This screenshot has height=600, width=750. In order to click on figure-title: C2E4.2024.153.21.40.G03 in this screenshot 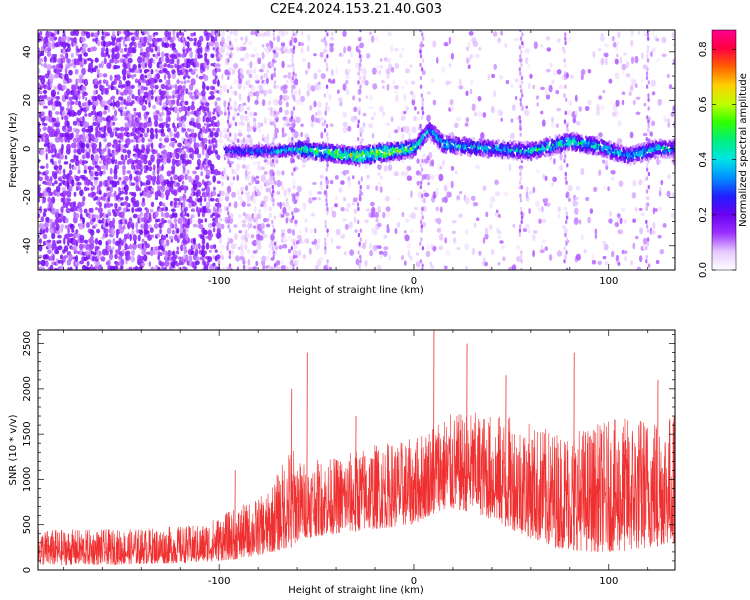, I will do `click(356, 9)`.